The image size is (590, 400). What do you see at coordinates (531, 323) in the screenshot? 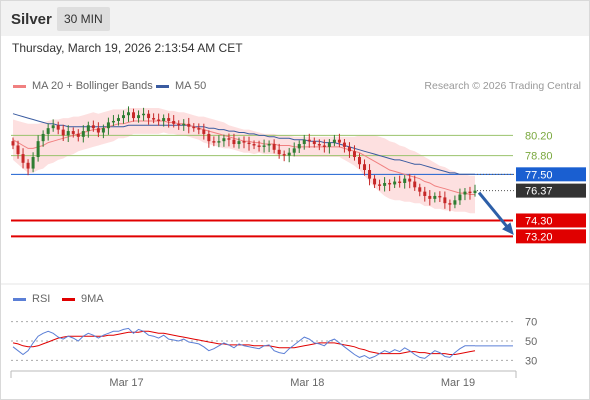
I see `rsi-level-label: 70` at bounding box center [531, 323].